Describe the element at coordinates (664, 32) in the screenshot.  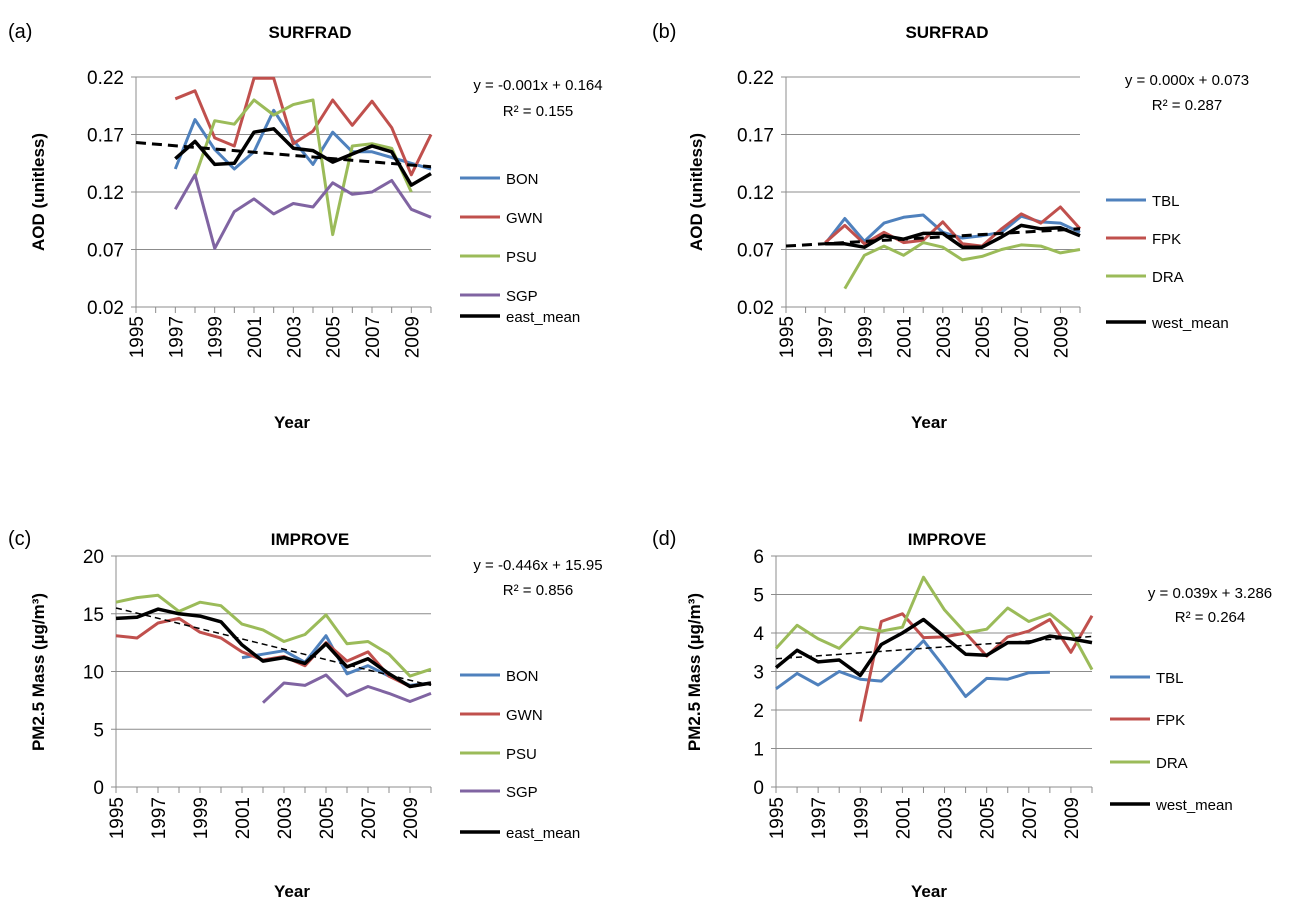
I see `panel-label: (b)` at that location.